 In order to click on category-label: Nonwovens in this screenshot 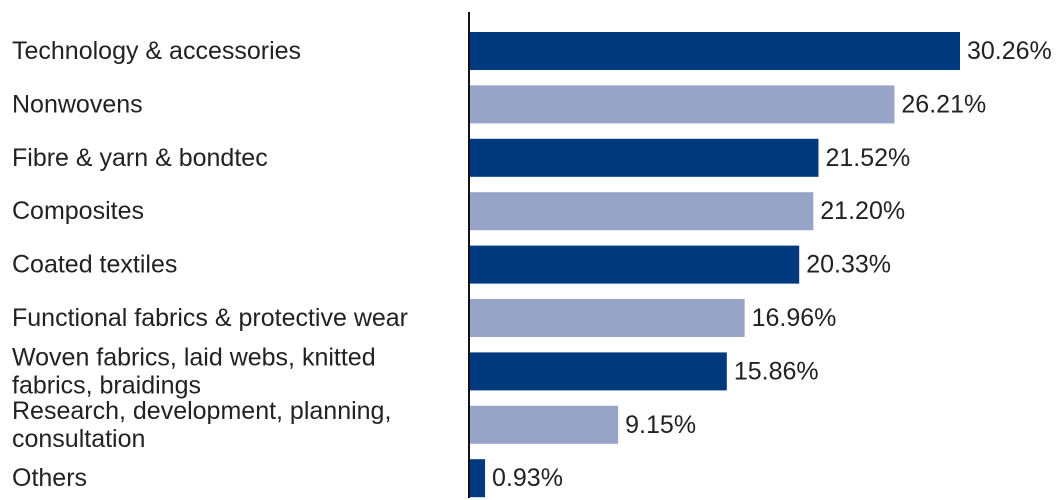, I will do `click(77, 104)`.